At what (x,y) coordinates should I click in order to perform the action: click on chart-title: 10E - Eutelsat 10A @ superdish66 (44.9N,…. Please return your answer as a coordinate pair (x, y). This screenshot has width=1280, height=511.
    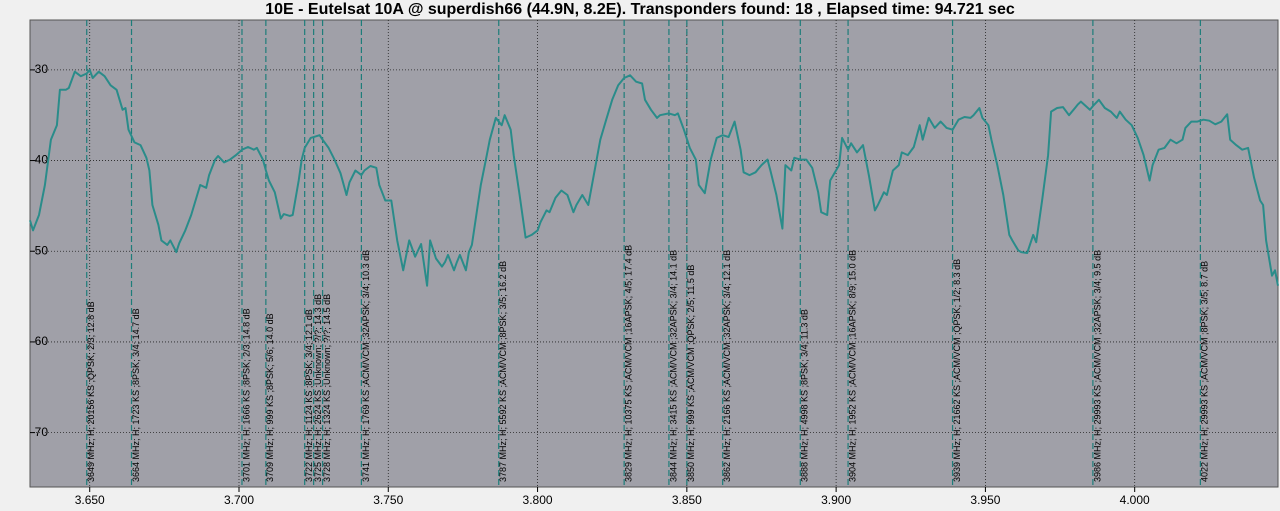
    Looking at the image, I should click on (640, 9).